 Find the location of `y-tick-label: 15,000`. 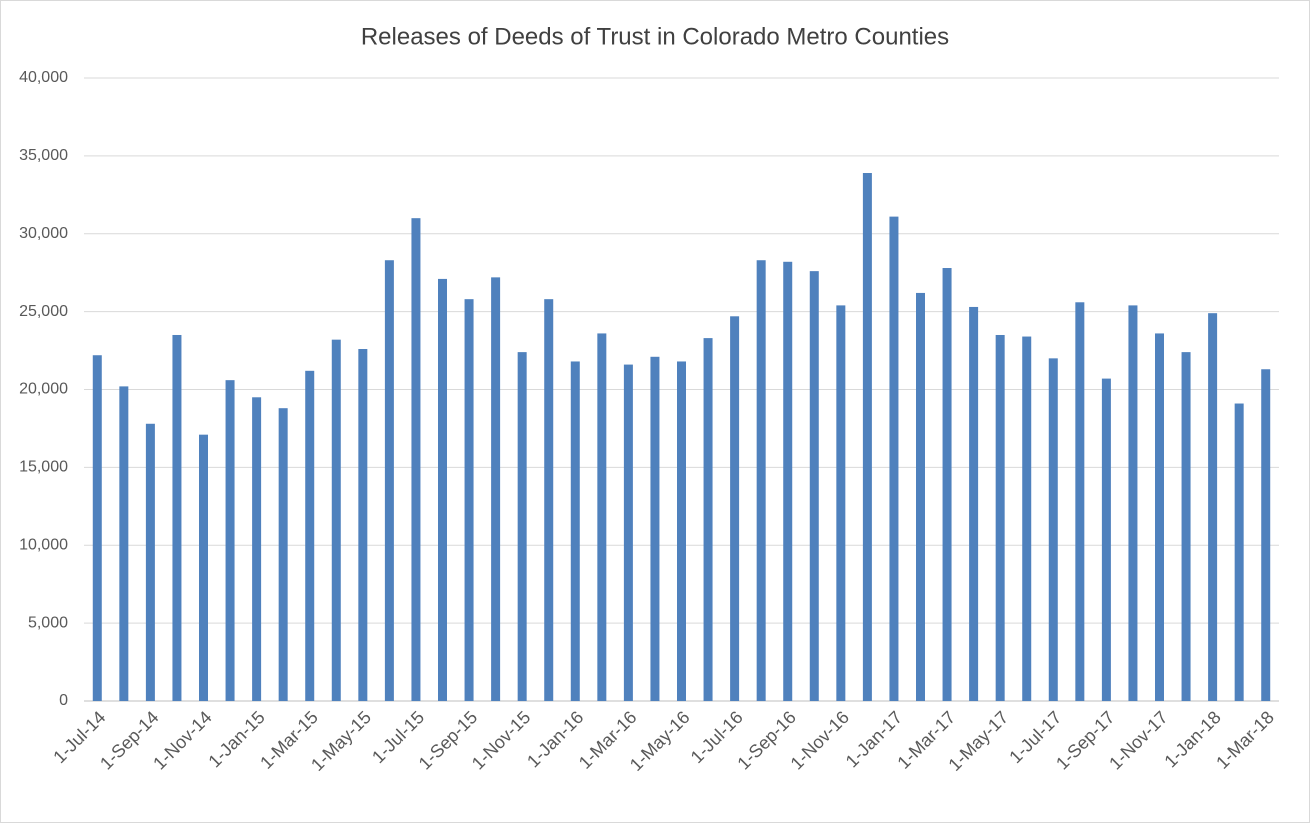

y-tick-label: 15,000 is located at coordinates (43, 467).